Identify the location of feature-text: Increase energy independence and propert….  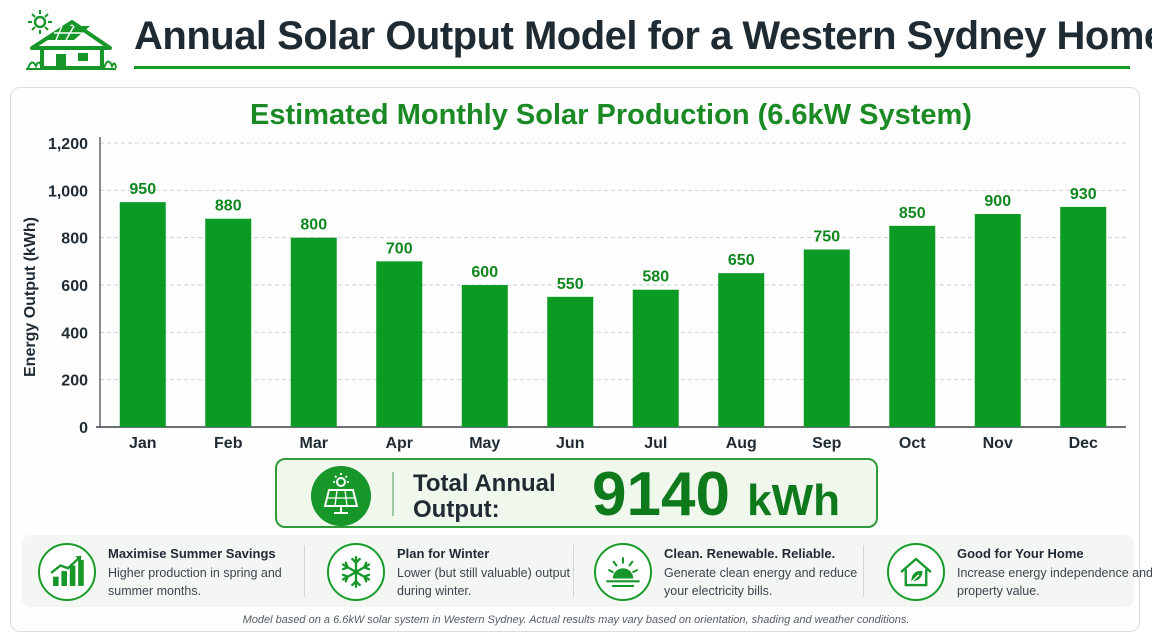
(1054, 582).